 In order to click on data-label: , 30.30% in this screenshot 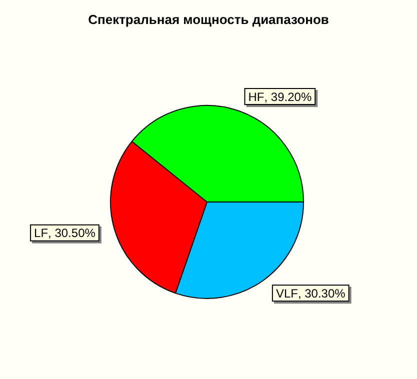, I will do `click(322, 293)`.